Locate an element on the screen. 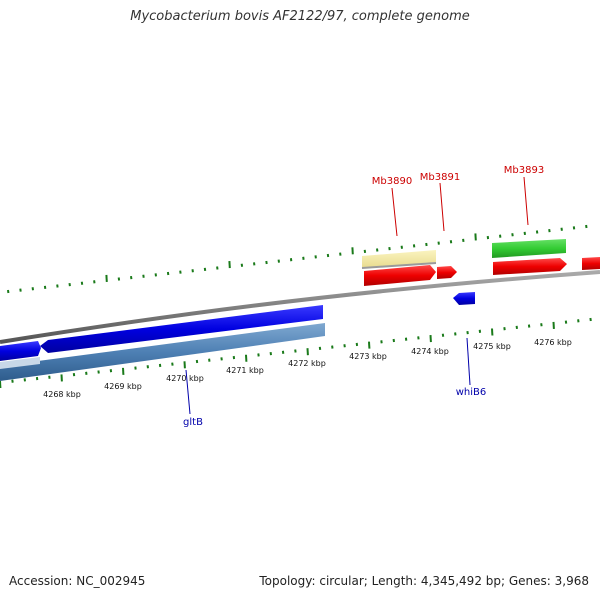 The height and width of the screenshot is (600, 600). gene-arrow-gltb is located at coordinates (181, 329).